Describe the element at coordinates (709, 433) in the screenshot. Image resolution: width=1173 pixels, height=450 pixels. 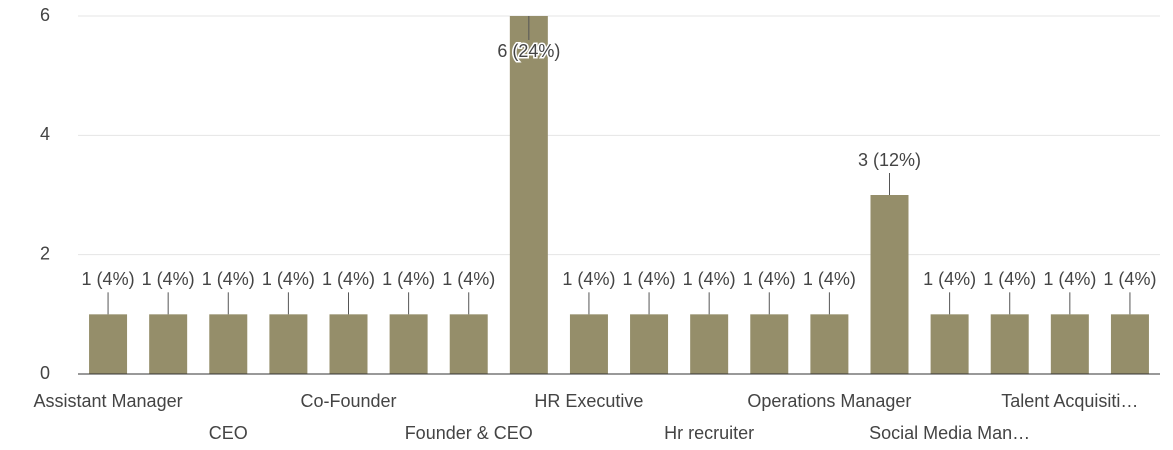
I see `x-tick-label: Hr recruiter` at that location.